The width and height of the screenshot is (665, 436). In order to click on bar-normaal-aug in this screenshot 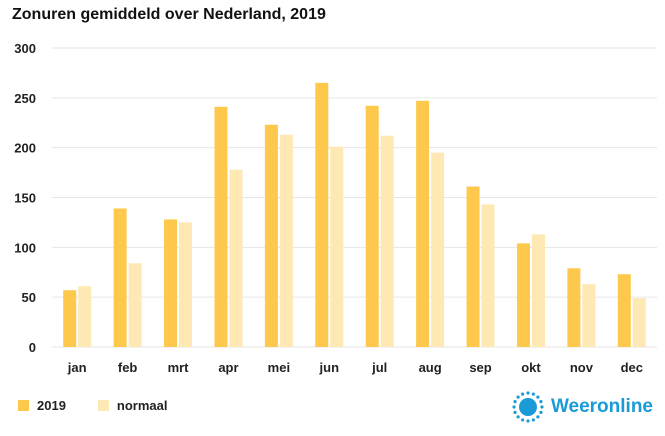, I will do `click(438, 249)`.